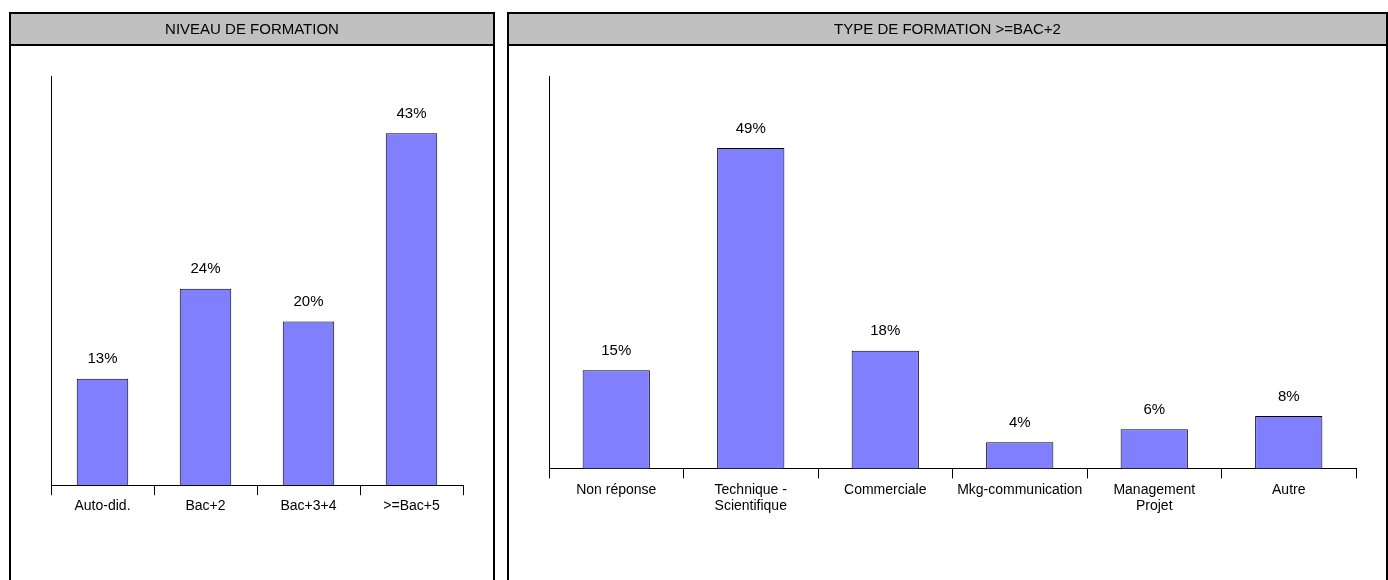 The image size is (1388, 580). What do you see at coordinates (308, 505) in the screenshot?
I see `x-tick-label: Bac+3+4` at bounding box center [308, 505].